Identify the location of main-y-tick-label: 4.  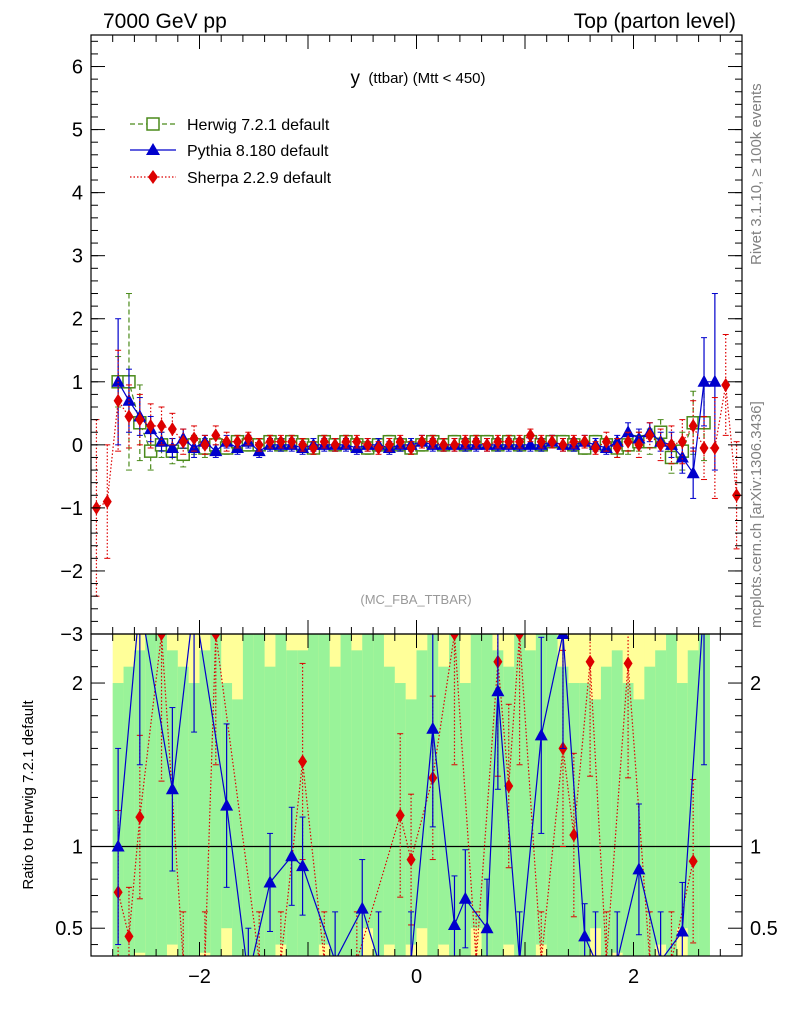
(77, 194).